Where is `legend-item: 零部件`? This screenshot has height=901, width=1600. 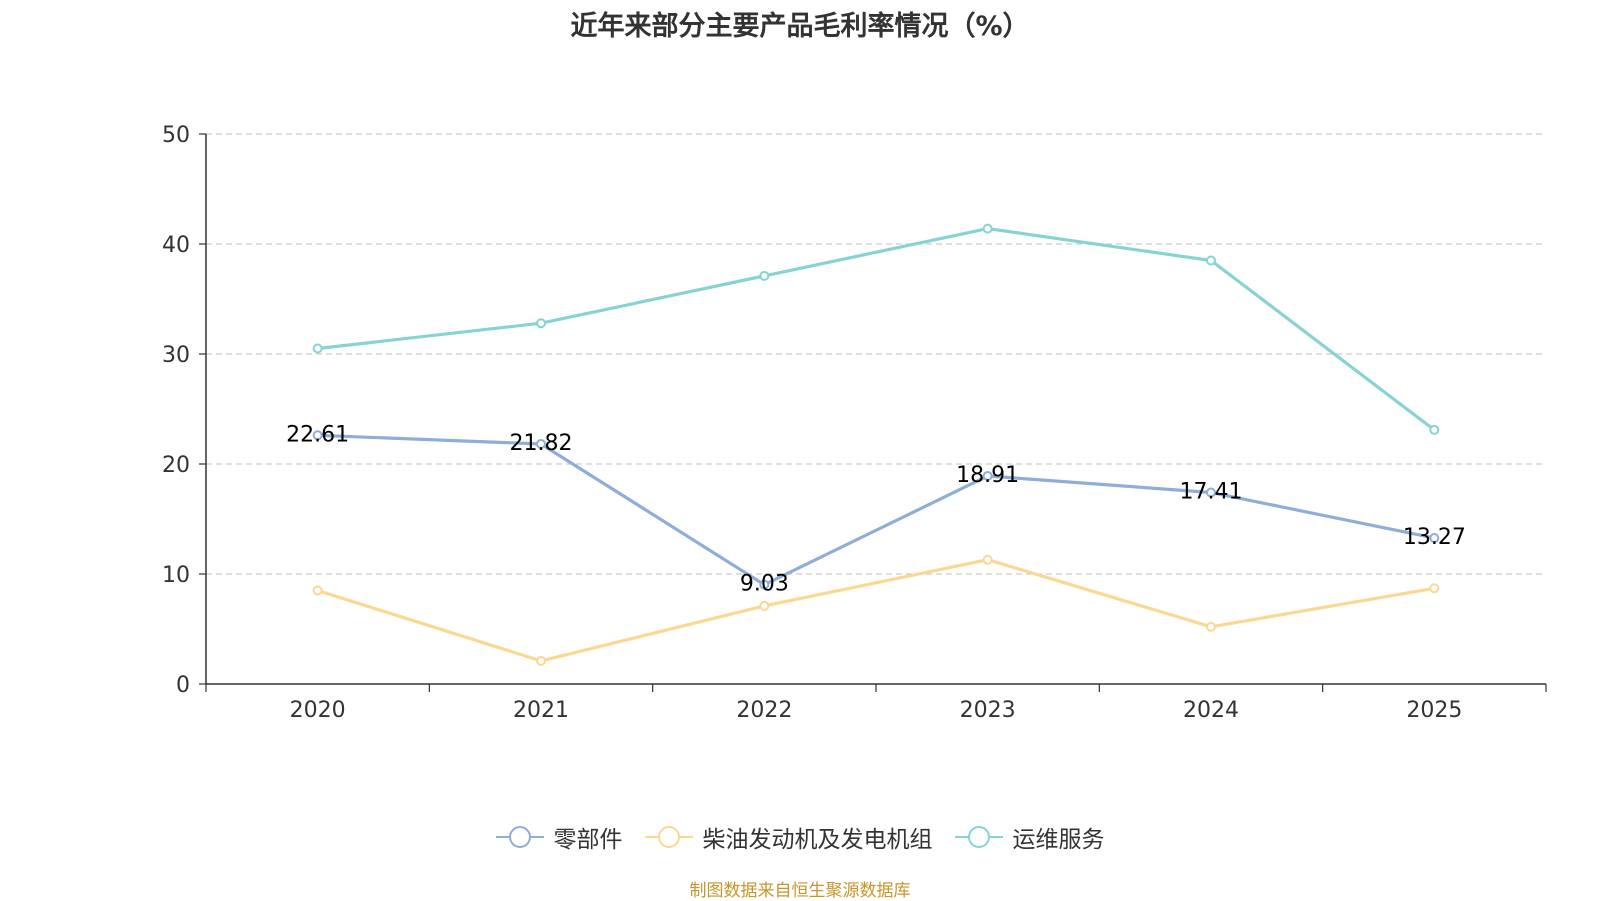
legend-item: 零部件 is located at coordinates (559, 837).